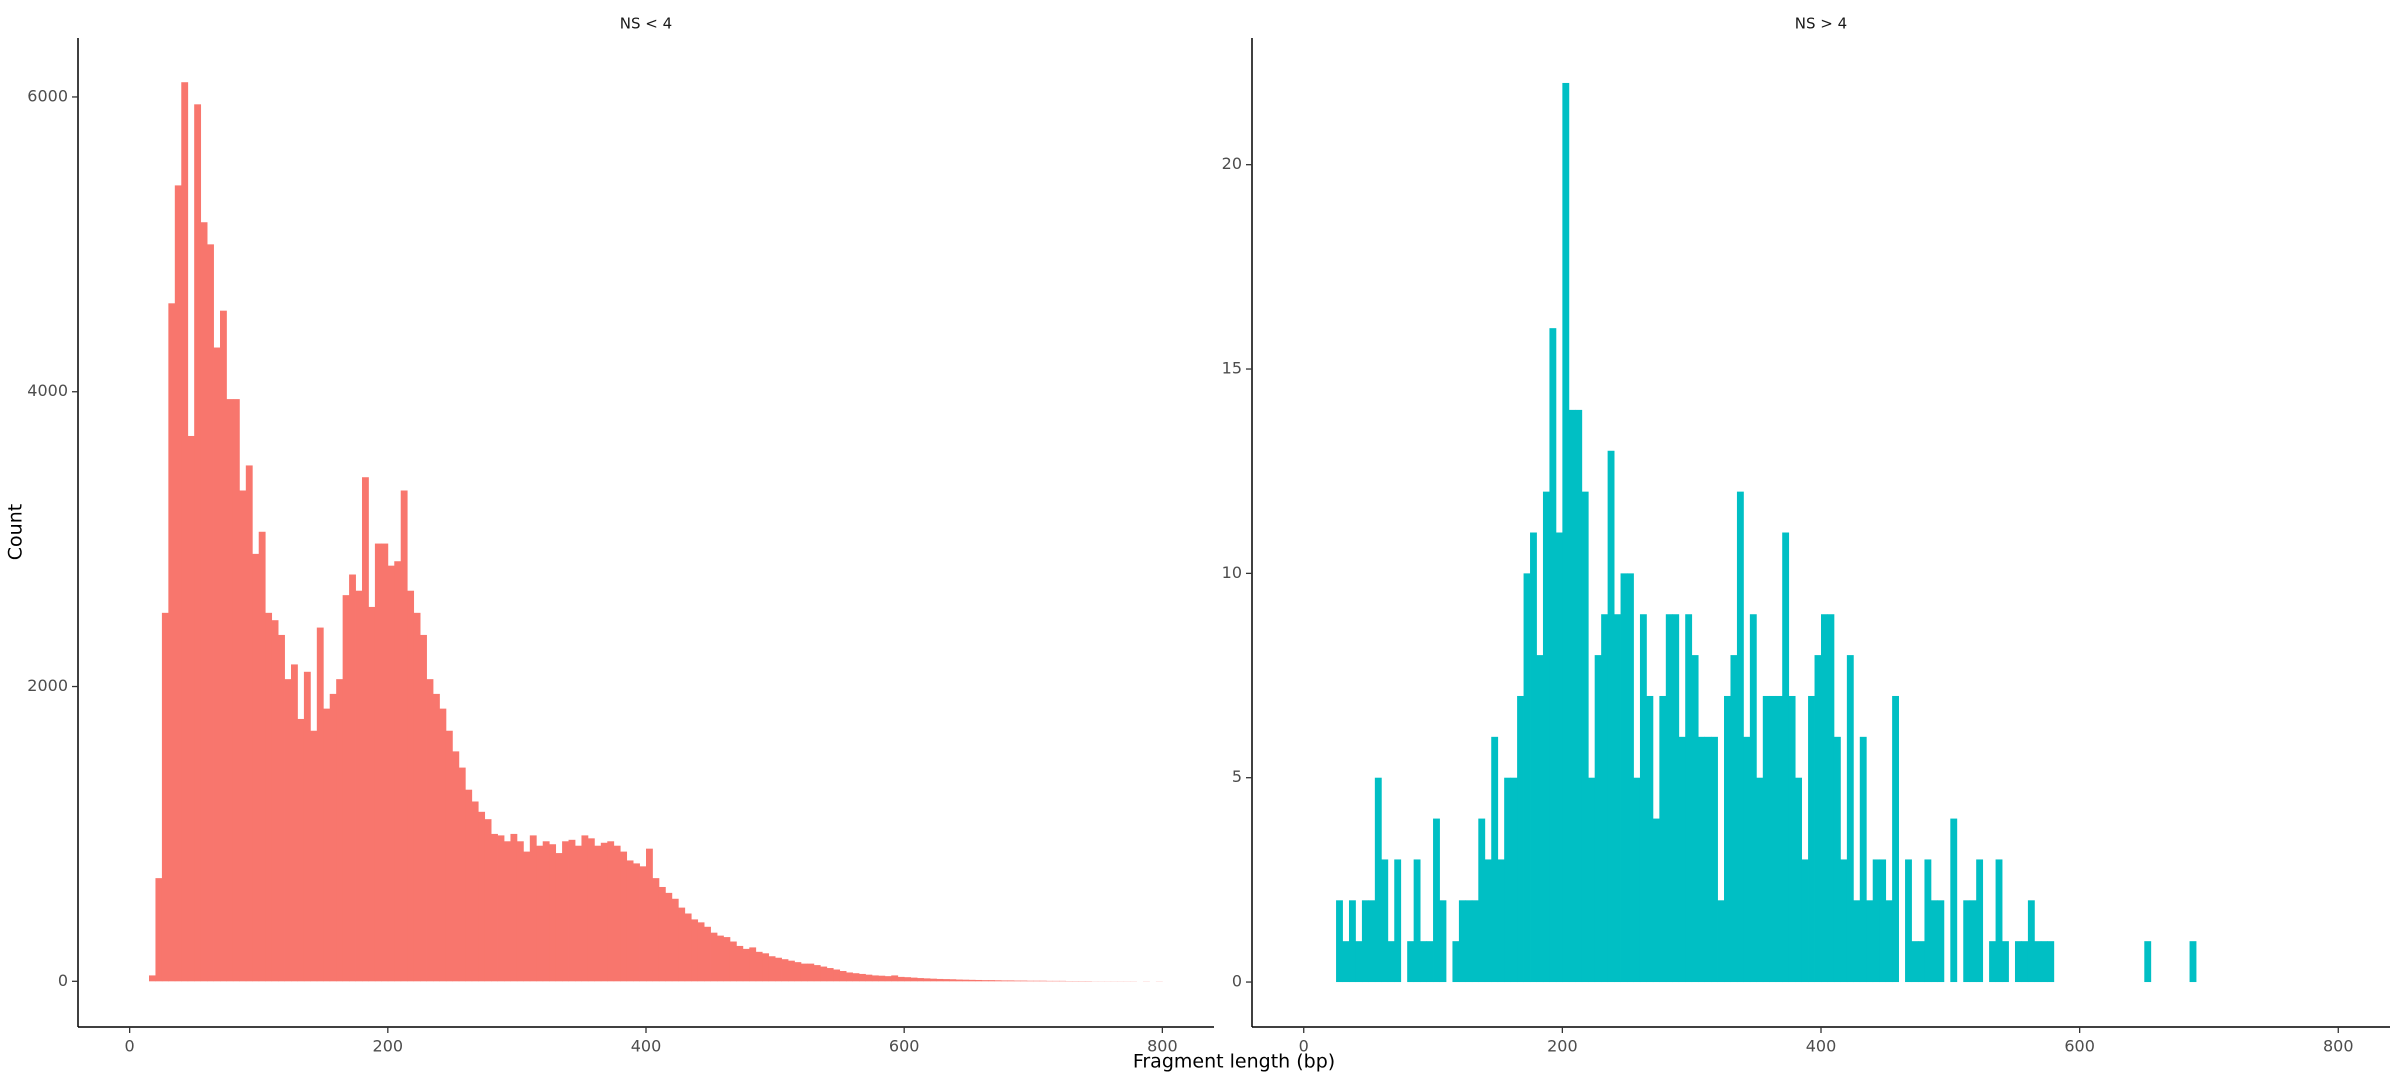 The width and height of the screenshot is (2400, 1080). Describe the element at coordinates (1232, 368) in the screenshot. I see `y-tick-label: 15` at that location.